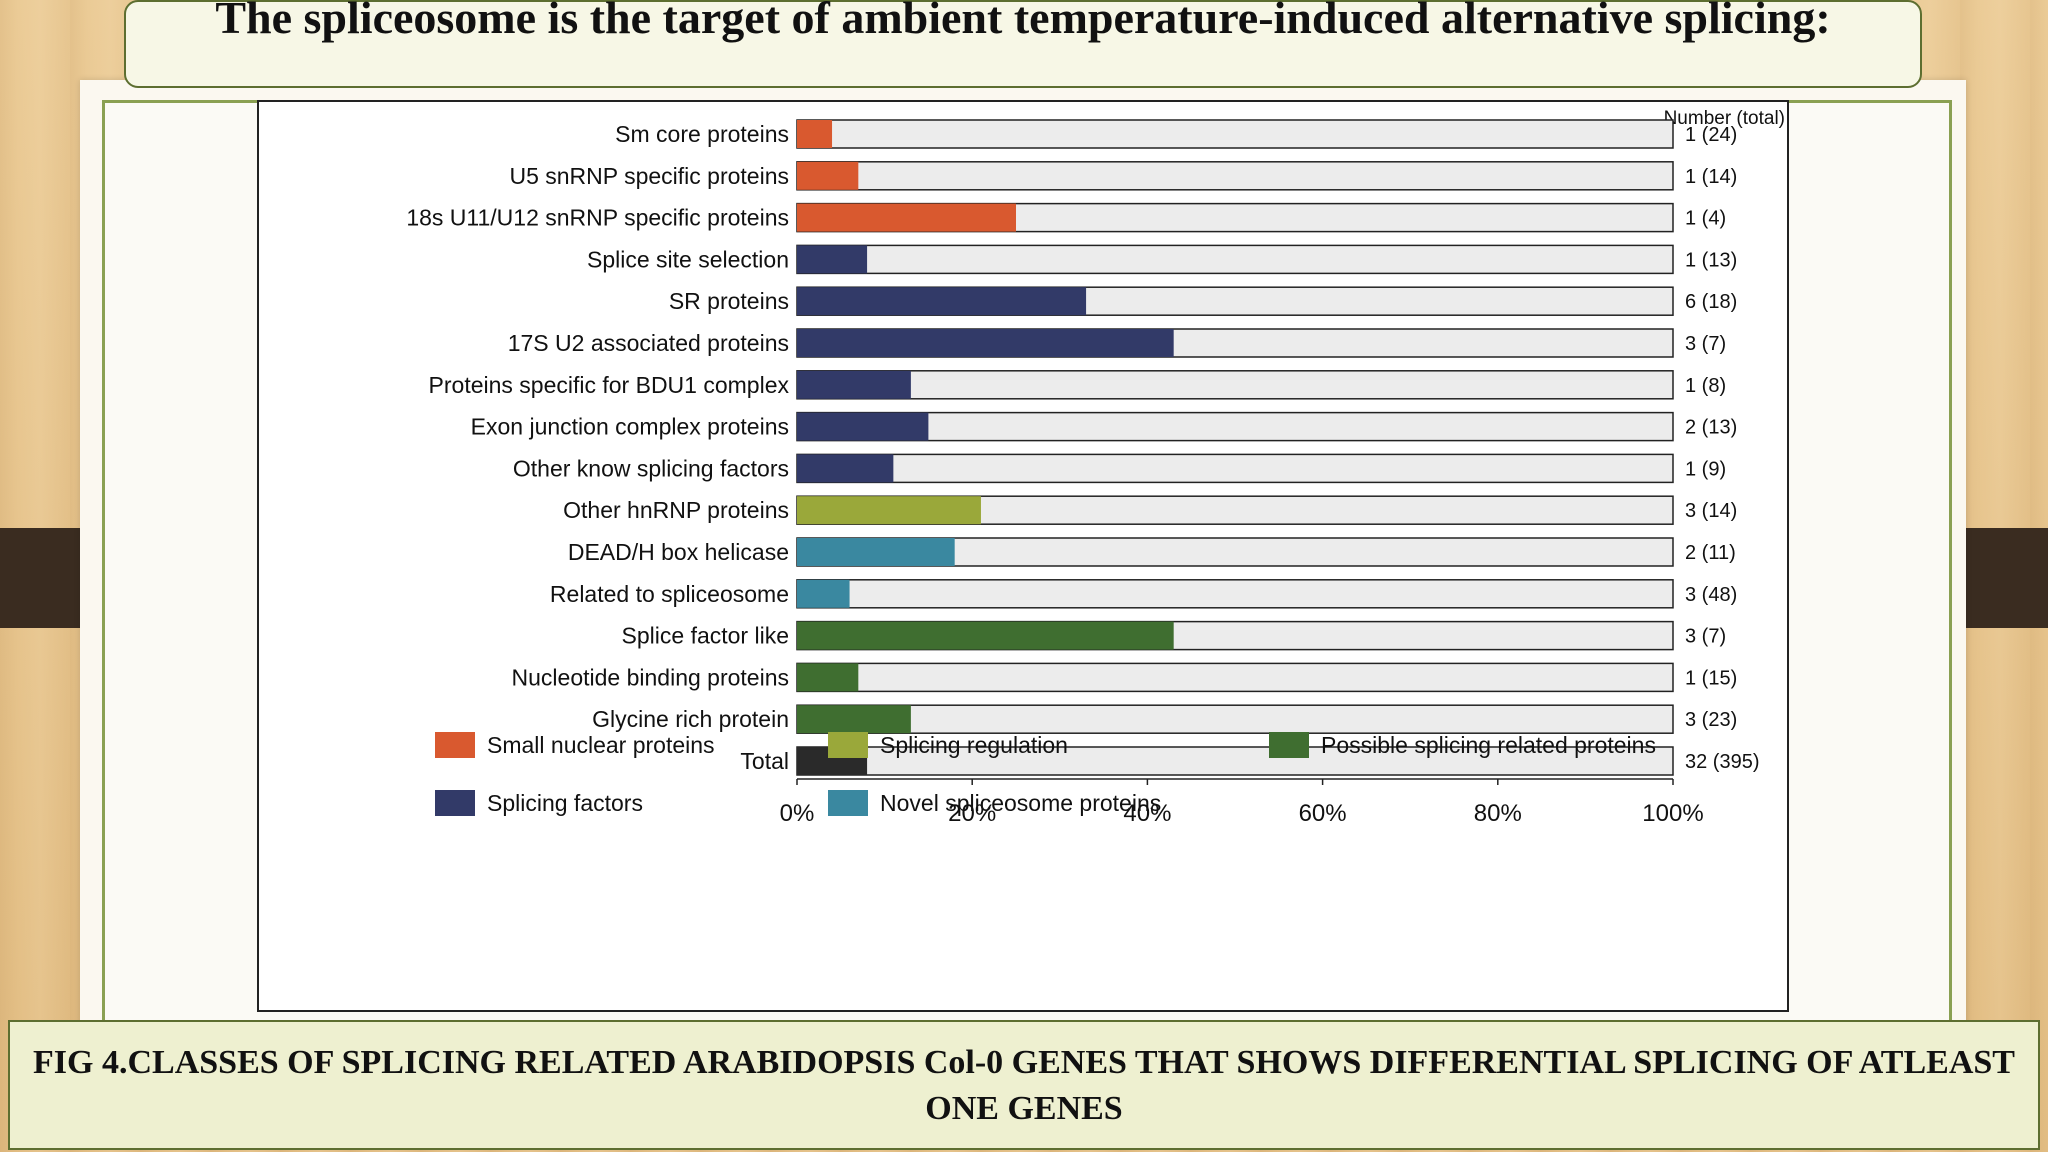 The width and height of the screenshot is (2048, 1152). What do you see at coordinates (1147, 813) in the screenshot?
I see `x-tick-label: 40%` at bounding box center [1147, 813].